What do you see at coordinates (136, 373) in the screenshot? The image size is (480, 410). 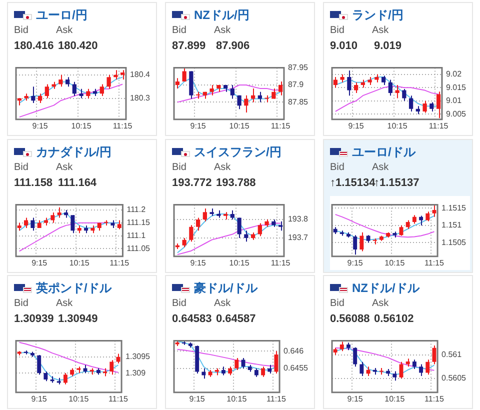 I see `y-tick-label: 1.309` at bounding box center [136, 373].